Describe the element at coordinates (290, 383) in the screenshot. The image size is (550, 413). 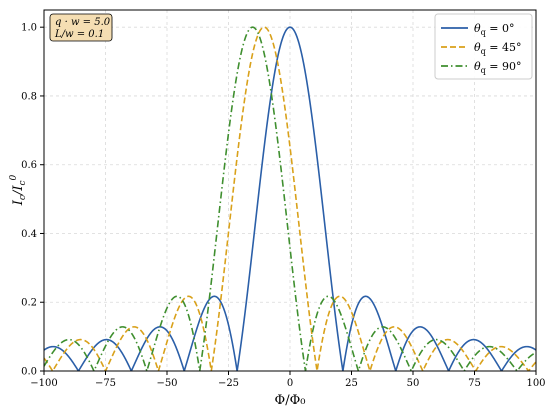
I see `x-tick-label: 0` at that location.